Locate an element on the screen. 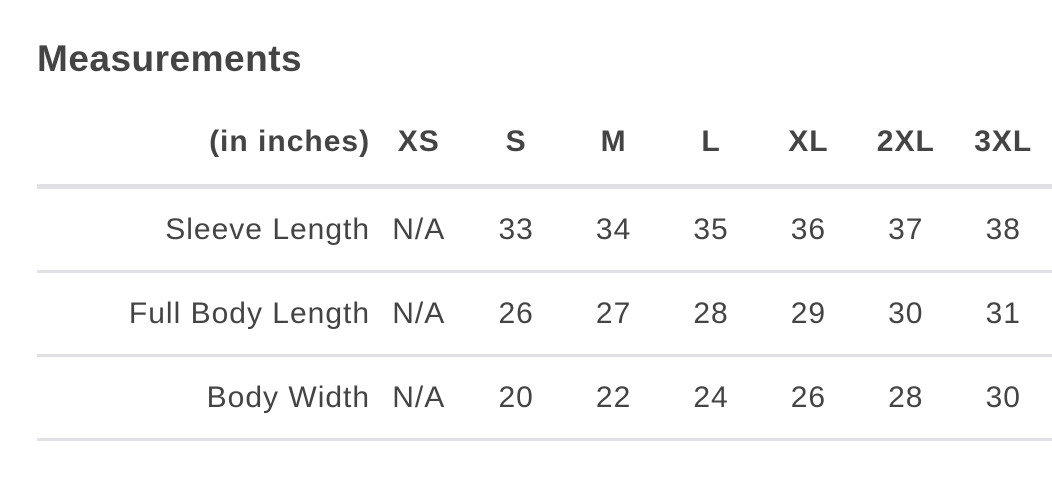 This screenshot has width=1052, height=477. measurement-cell: 20 is located at coordinates (516, 398).